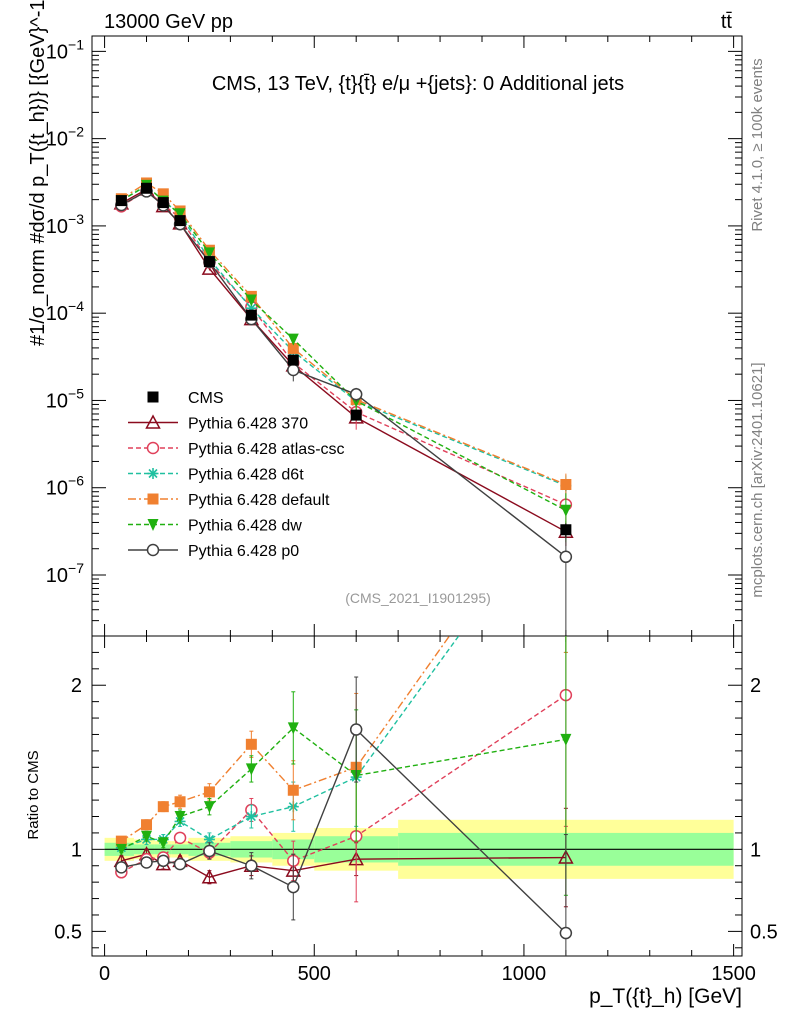 The height and width of the screenshot is (1024, 786). I want to click on rivet-label: Rivet 4.1.0, ≥ 100k events, so click(757, 144).